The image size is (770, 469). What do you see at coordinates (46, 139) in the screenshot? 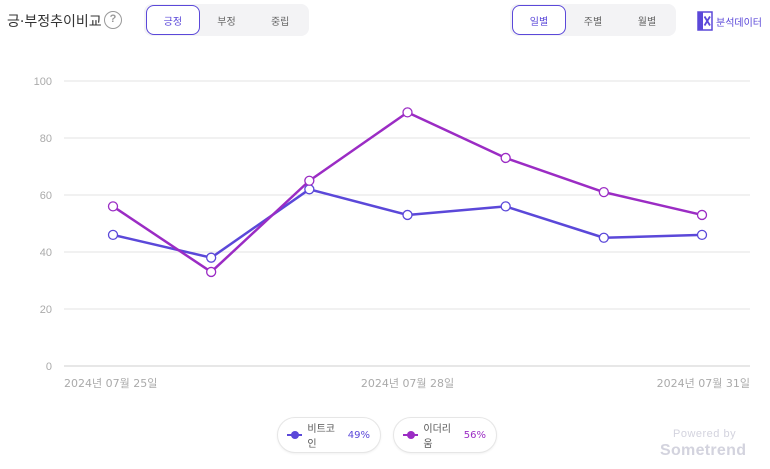
I see `y-tick-label: 80` at bounding box center [46, 139].